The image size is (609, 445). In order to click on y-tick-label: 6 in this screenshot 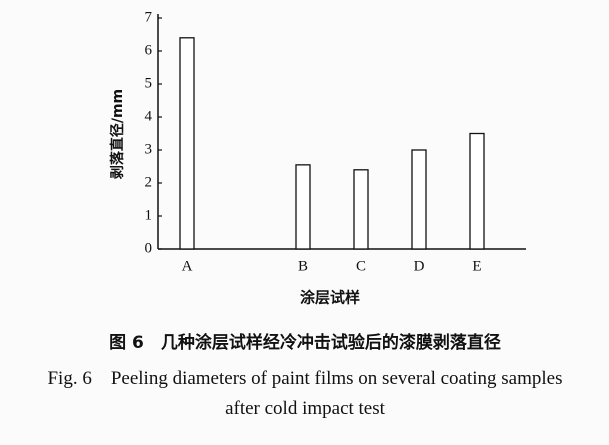, I will do `click(149, 50)`.